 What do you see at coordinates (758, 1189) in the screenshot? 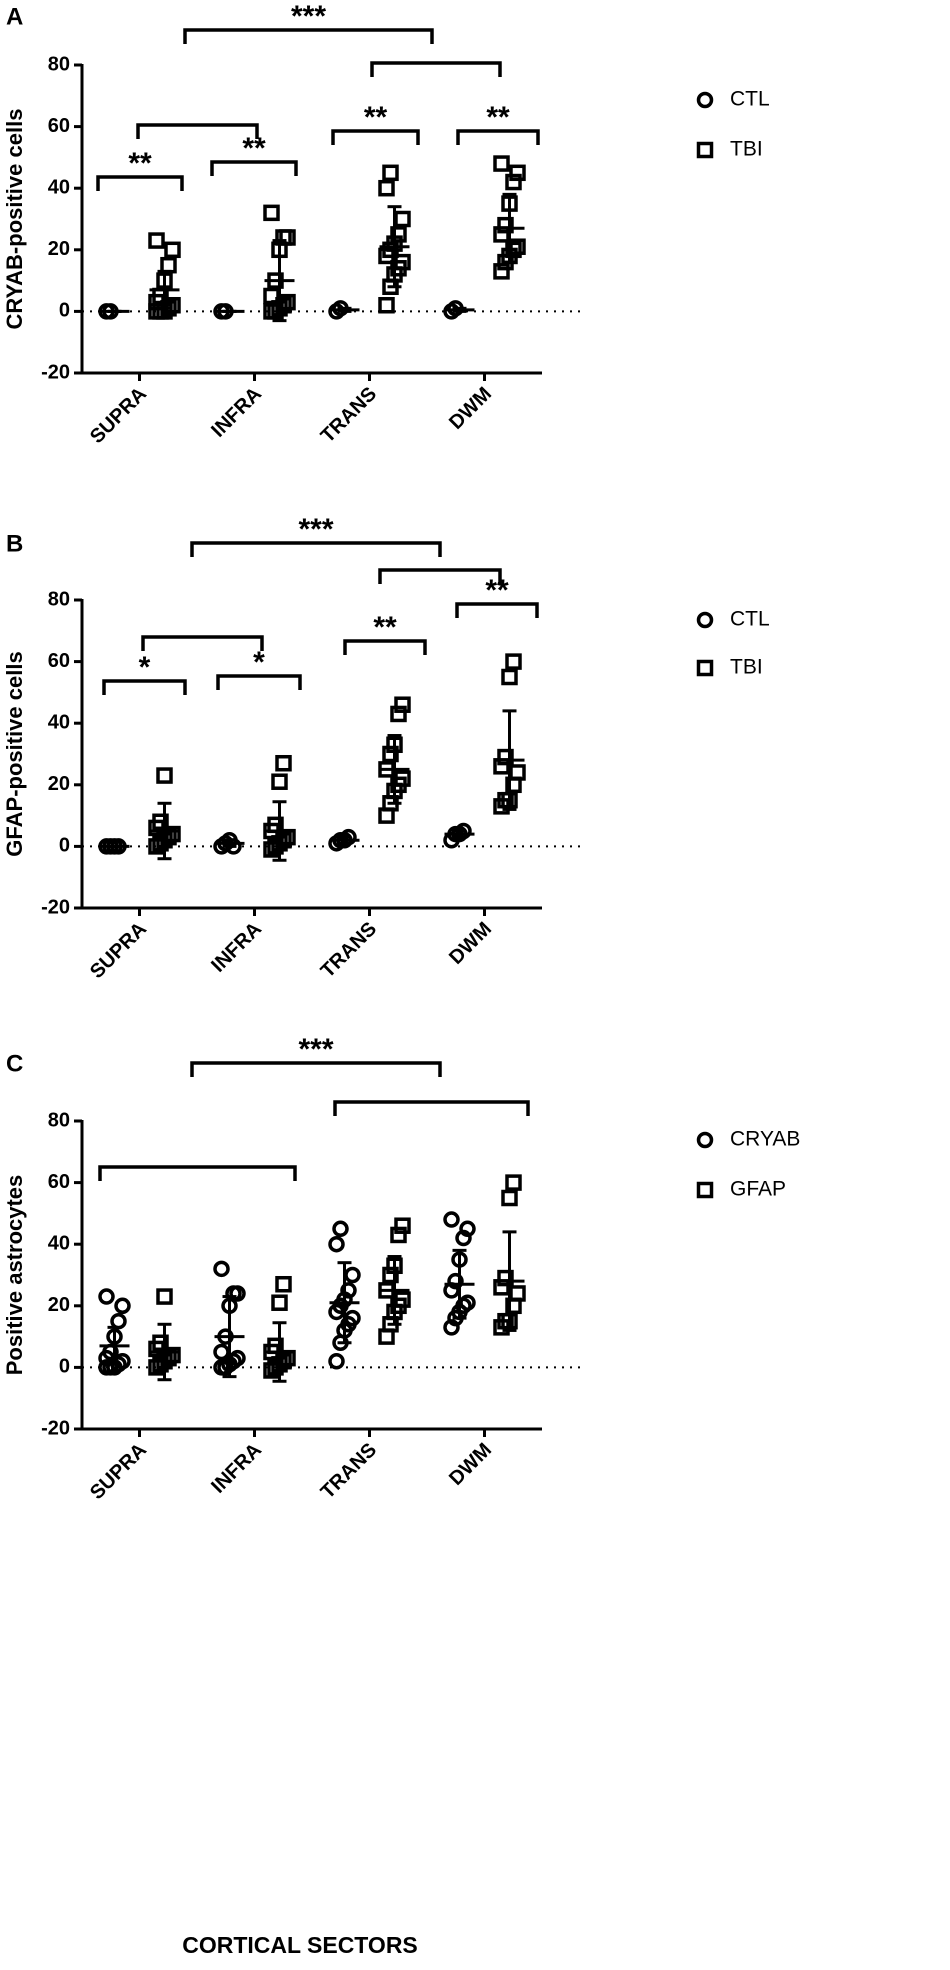
I see `legend-label: GFAP` at bounding box center [758, 1189].